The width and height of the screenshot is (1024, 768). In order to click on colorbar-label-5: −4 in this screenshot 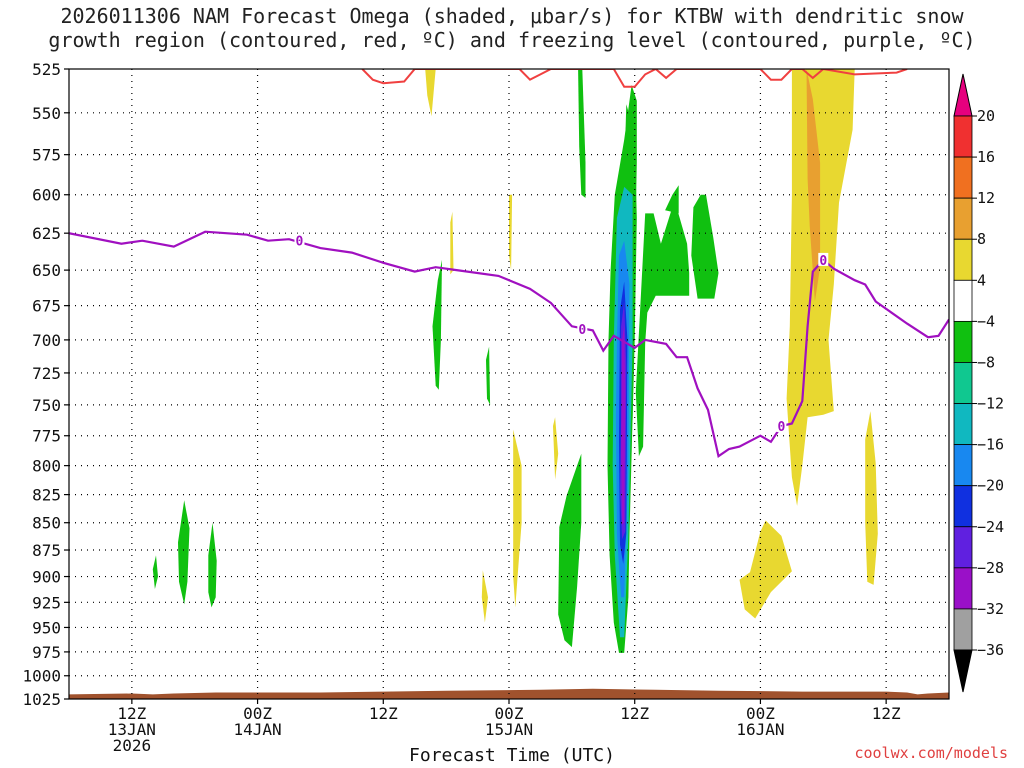, I will do `click(986, 321)`.